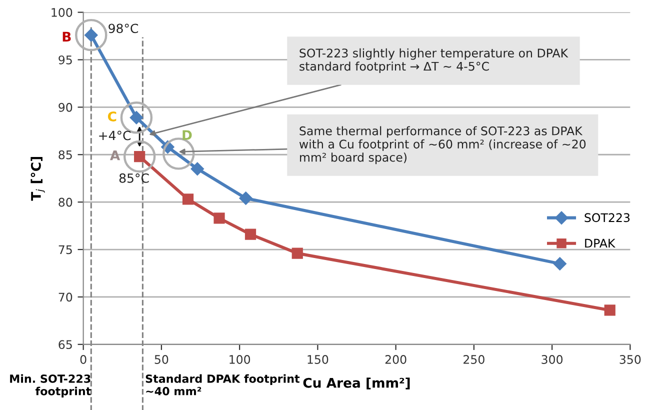  Describe the element at coordinates (37, 178) in the screenshot. I see `y-axis-title: T$_{j}$ [°C]` at that location.